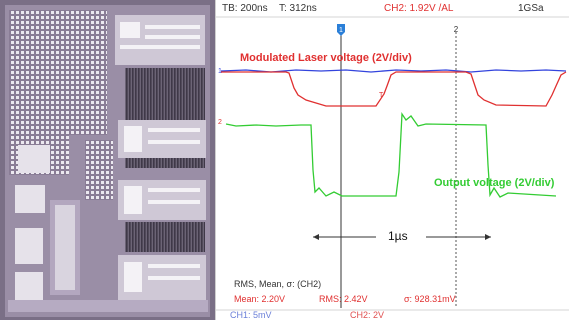  Describe the element at coordinates (531, 8) in the screenshot. I see `sample-rate-readout: 1GSa` at that location.